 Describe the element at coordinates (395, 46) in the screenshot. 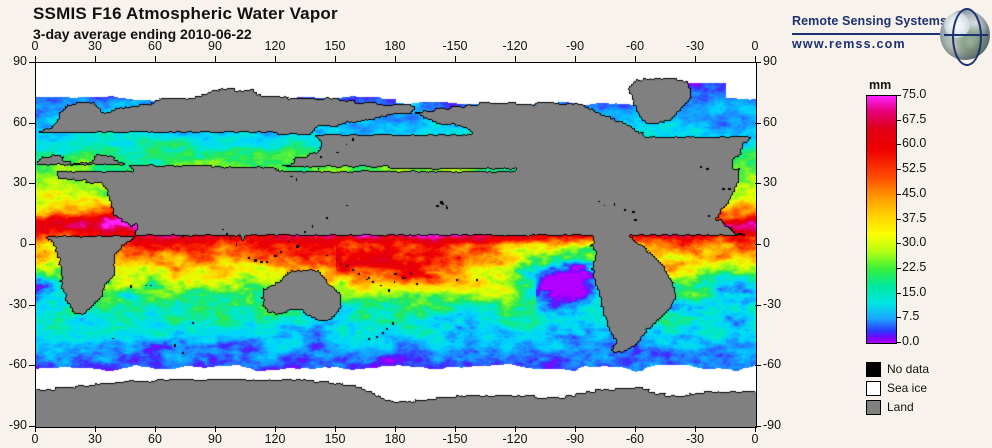

I see `x-axis-label: 180` at that location.